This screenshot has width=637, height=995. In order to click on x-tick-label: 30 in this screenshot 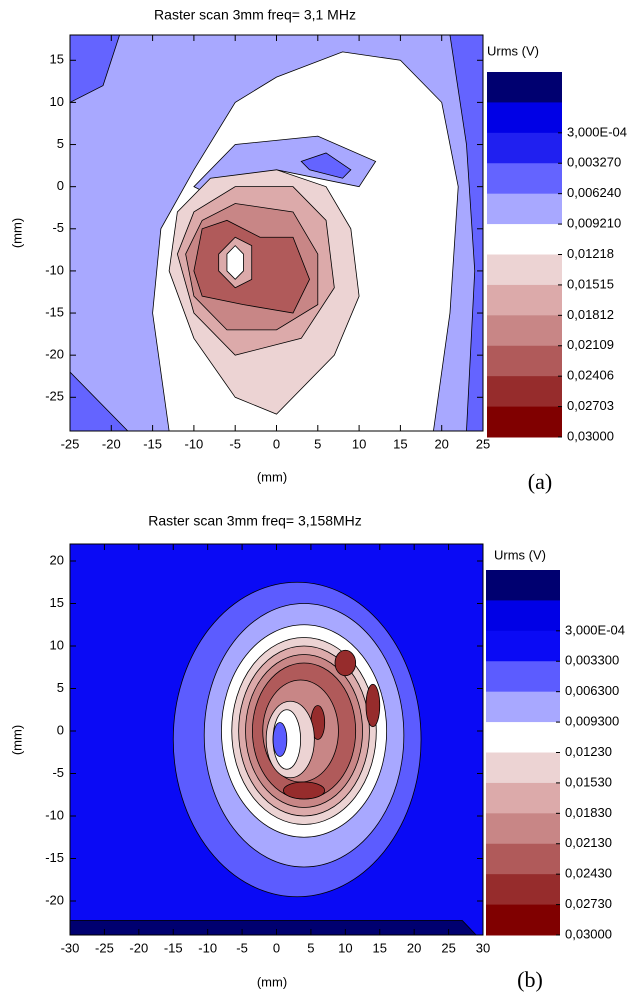, I will do `click(483, 947)`.